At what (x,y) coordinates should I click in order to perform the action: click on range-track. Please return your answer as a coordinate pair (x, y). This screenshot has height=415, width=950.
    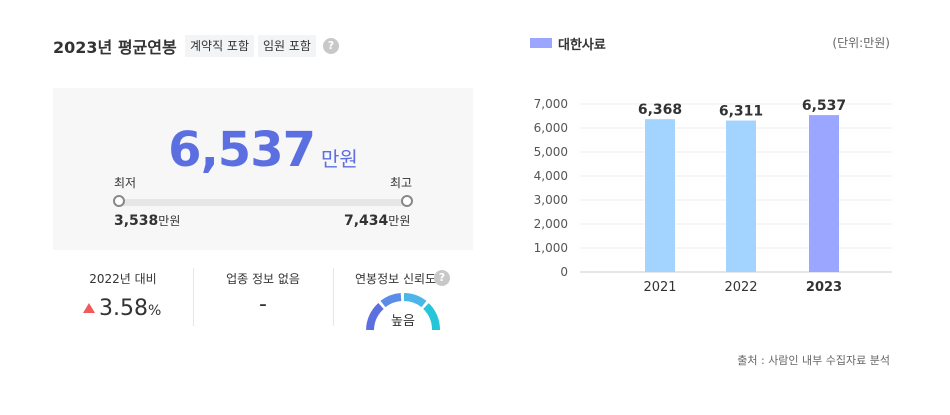
    Looking at the image, I should click on (263, 202).